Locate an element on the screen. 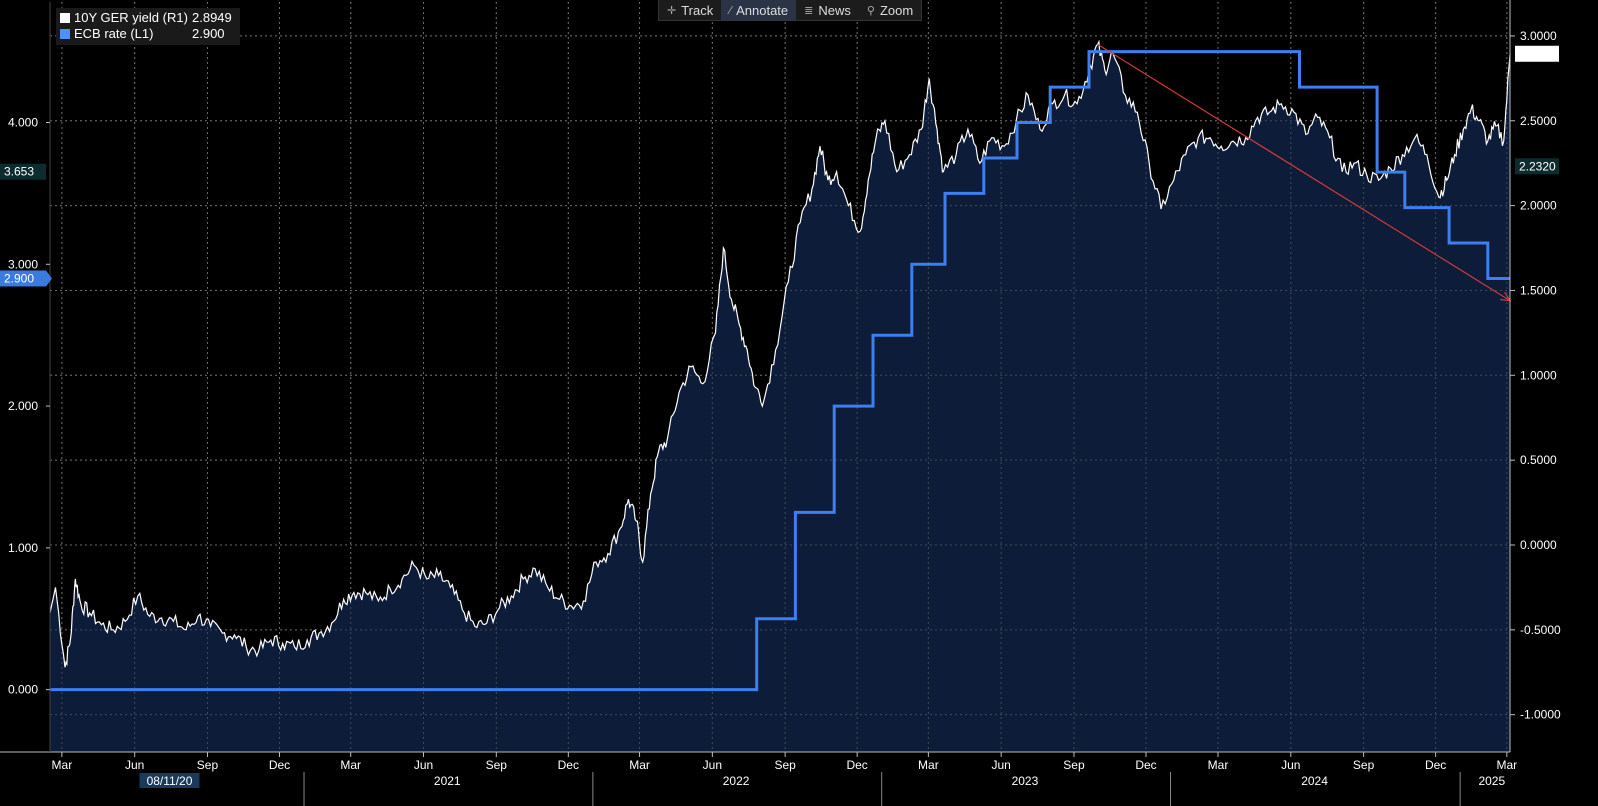 The width and height of the screenshot is (1598, 806). annotate-button: ⁄ Annotate is located at coordinates (759, 10).